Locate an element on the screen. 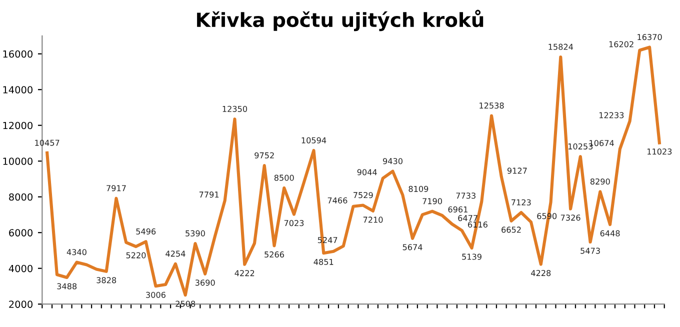 The image size is (680, 327). data-label: 5220 is located at coordinates (136, 255).